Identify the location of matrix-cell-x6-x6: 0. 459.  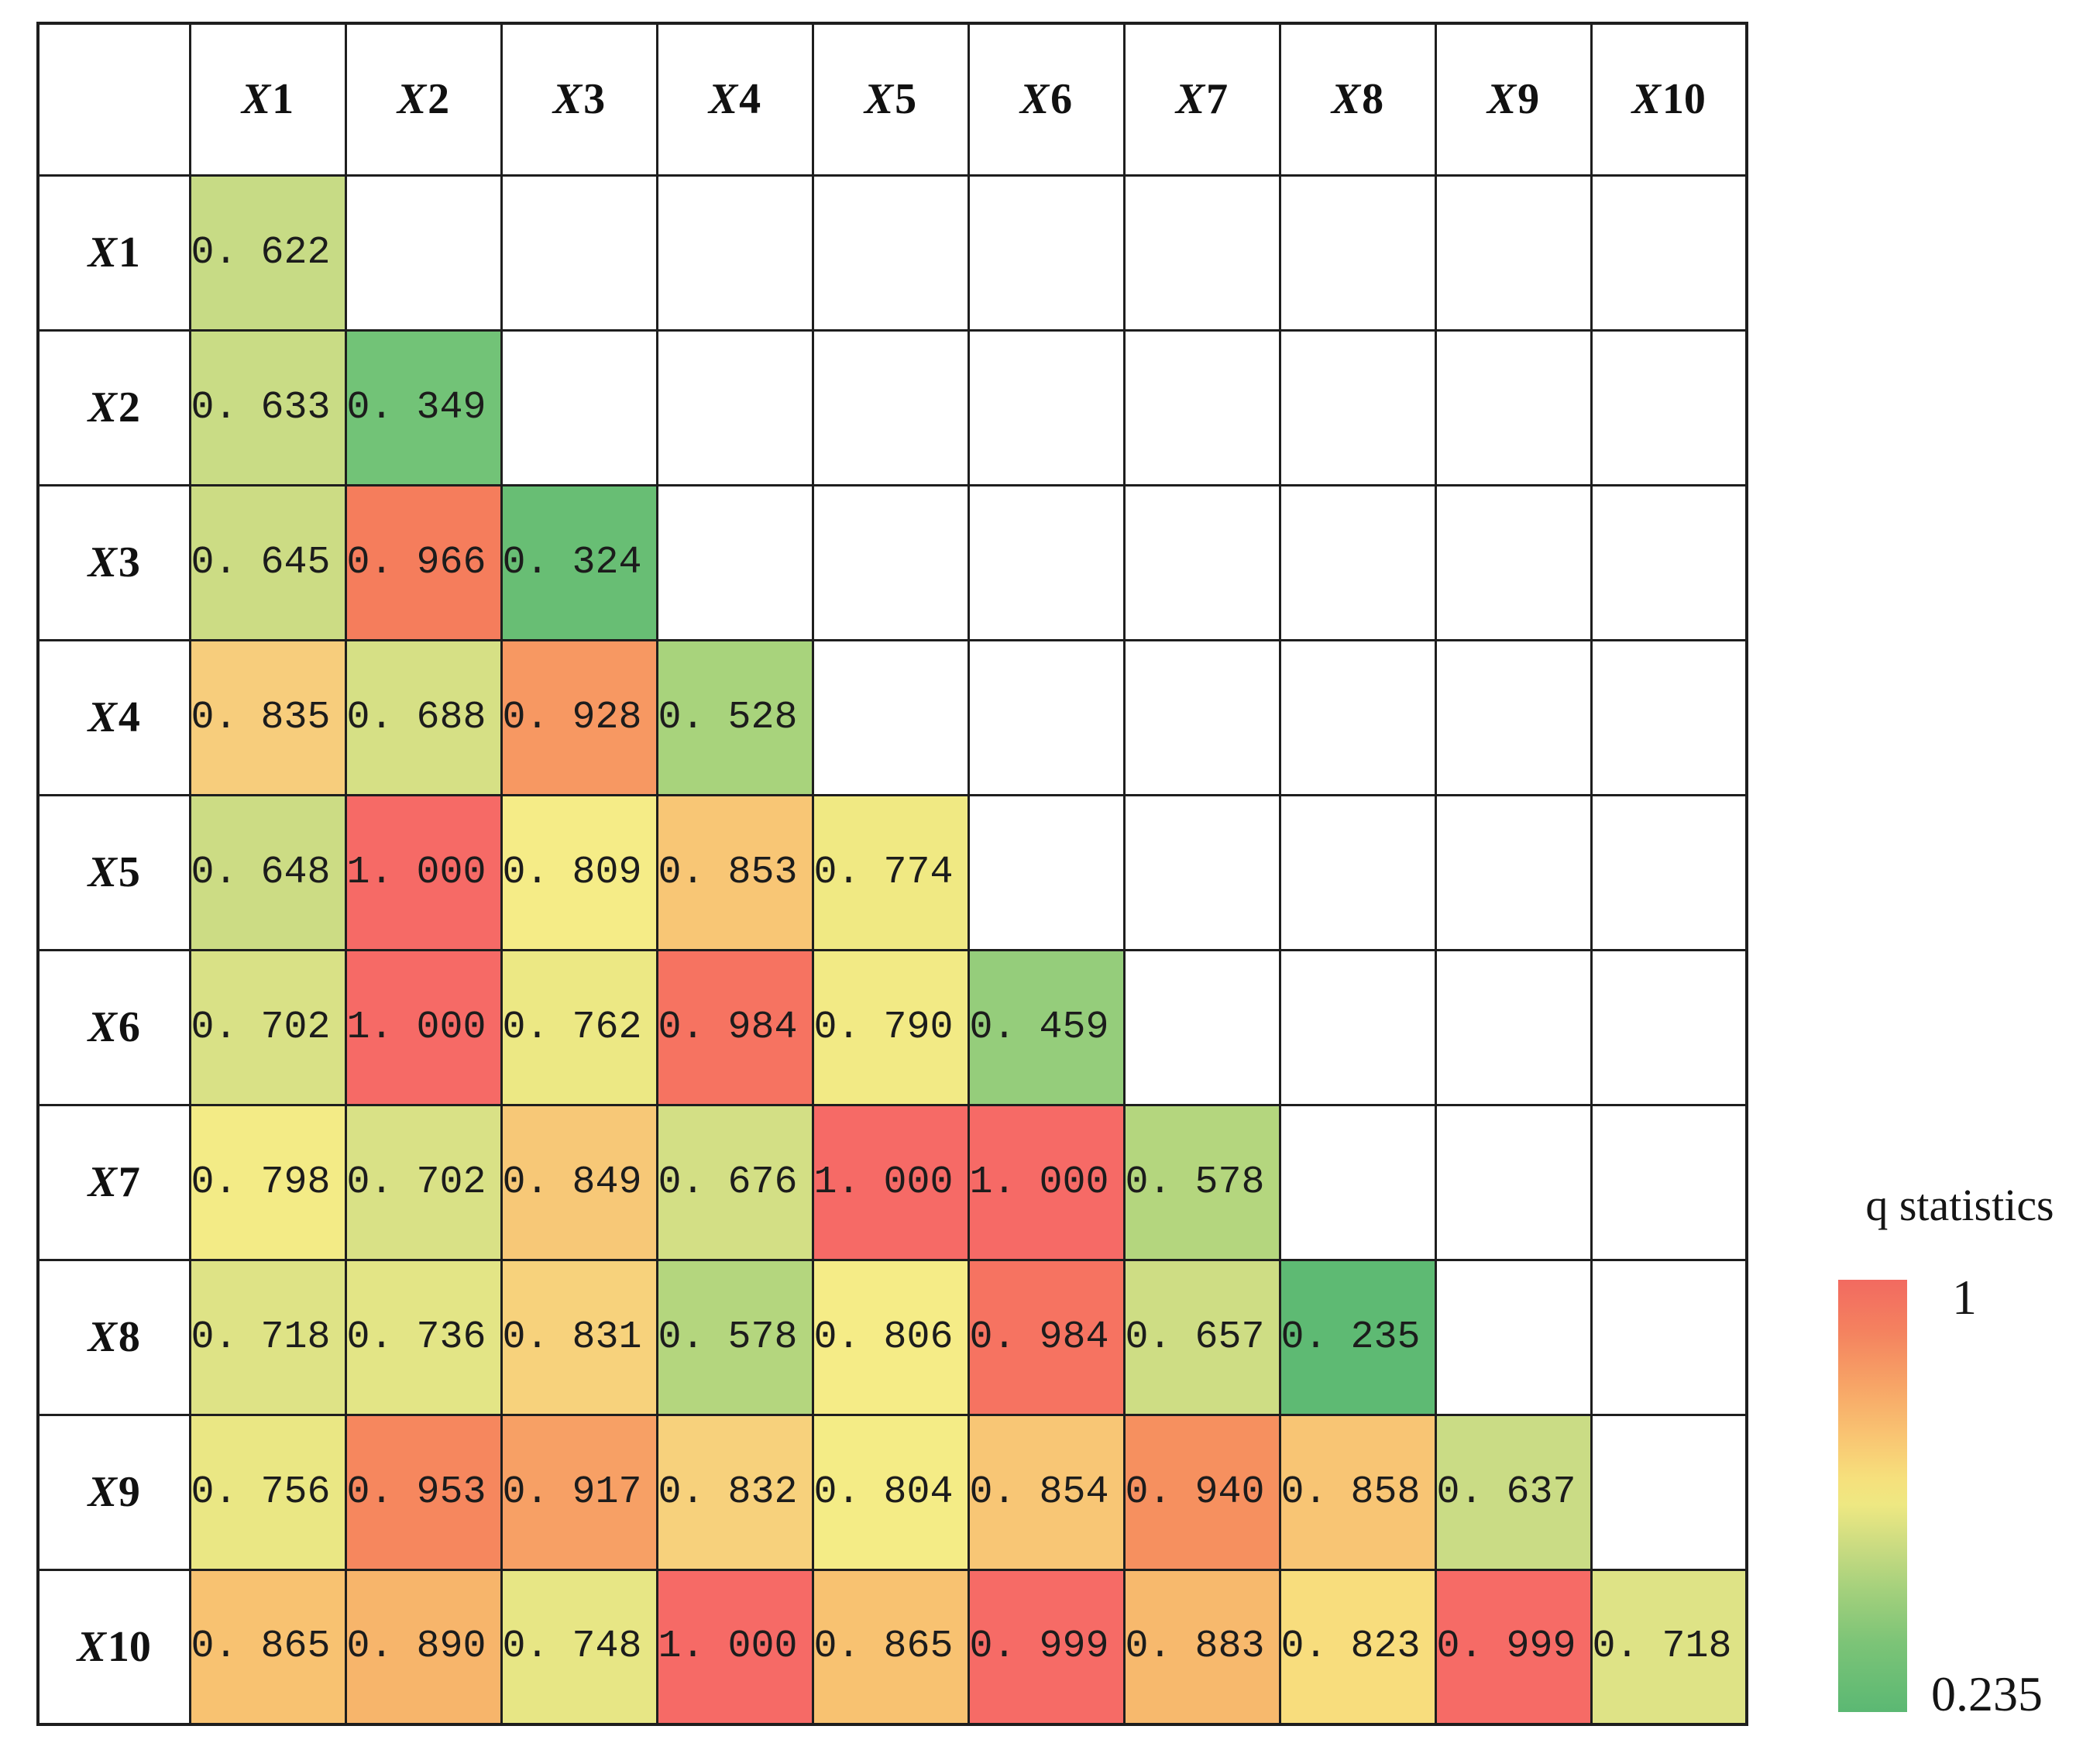
(1046, 1027).